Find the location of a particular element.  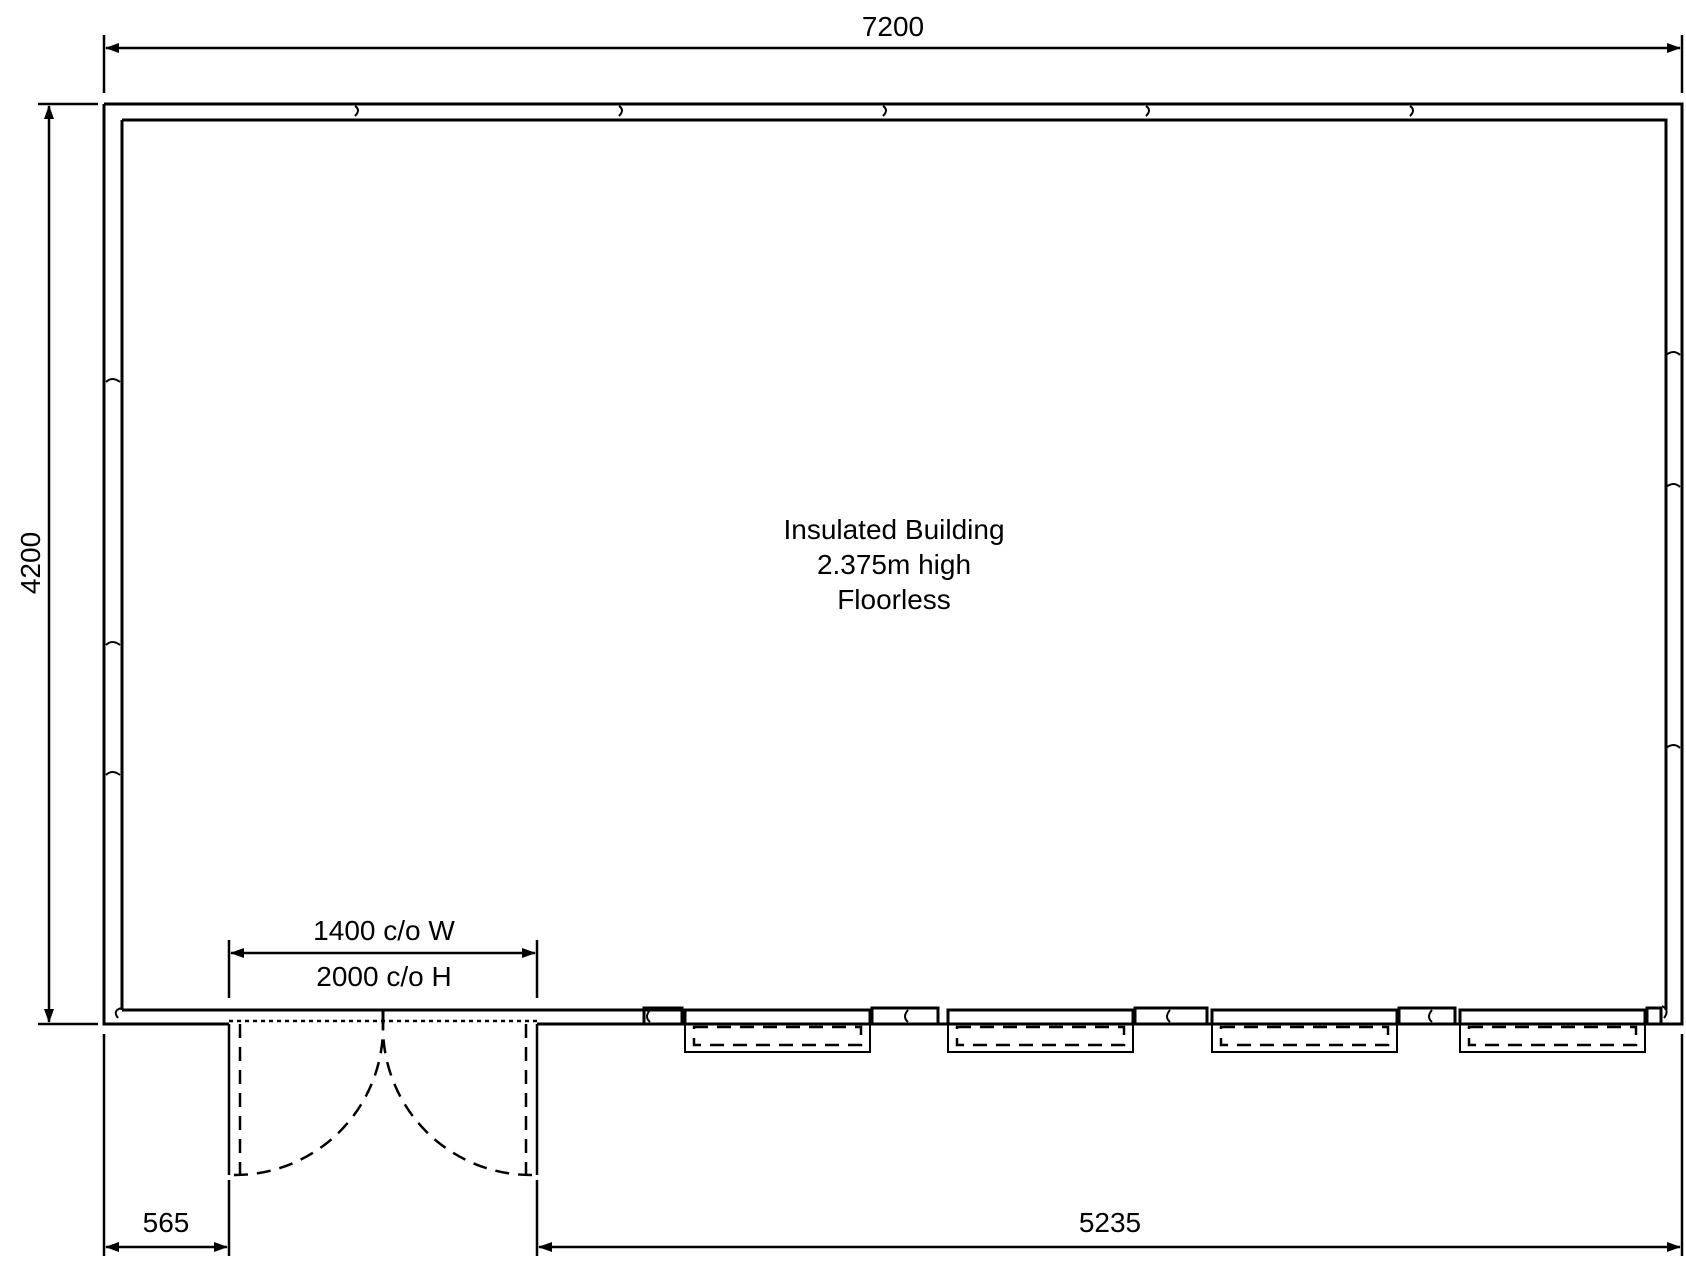

door-height-label: 2000 c/o H is located at coordinates (383, 976).